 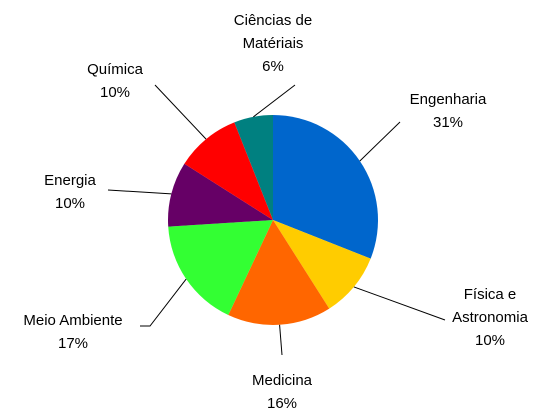 I want to click on value-label: 6%, so click(x=273, y=66).